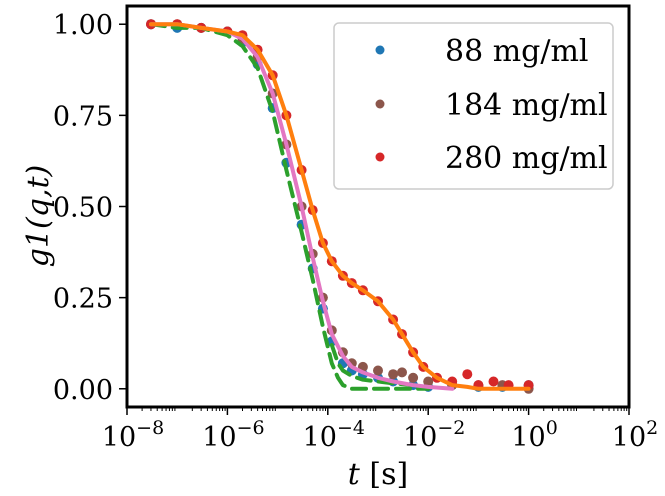 The width and height of the screenshot is (665, 496). Describe the element at coordinates (83, 116) in the screenshot. I see `y-tick-label-3: 0.75` at that location.